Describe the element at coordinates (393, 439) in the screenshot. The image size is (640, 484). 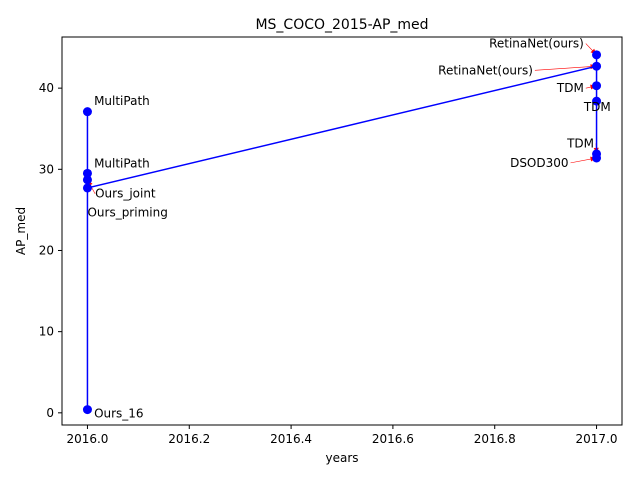
I see `x-tick-label: 2016.6` at that location.